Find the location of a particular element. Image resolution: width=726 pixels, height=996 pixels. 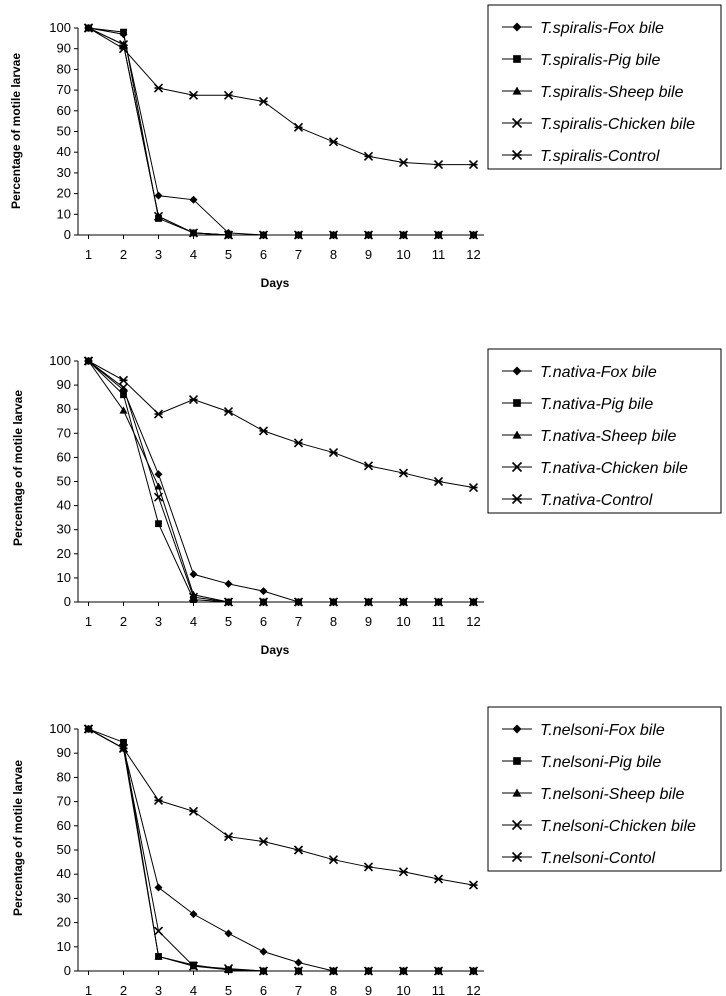

y-tick-label: 10 is located at coordinates (64, 577).